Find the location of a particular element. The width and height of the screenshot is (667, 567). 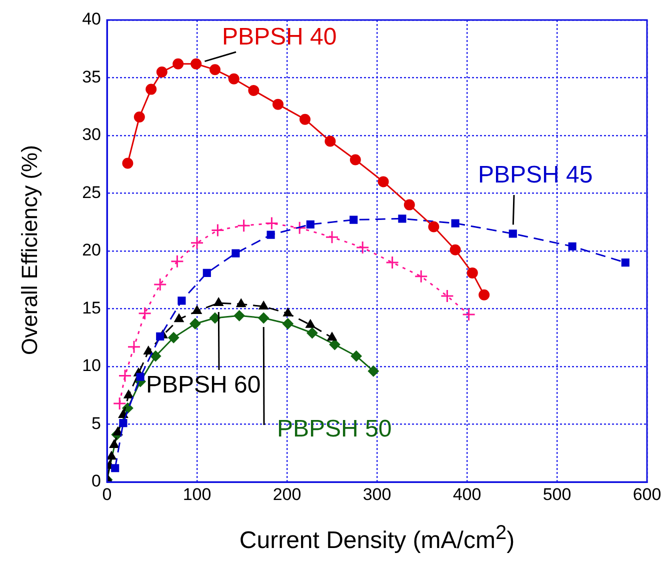

y-tick-label: 35 is located at coordinates (91, 76).